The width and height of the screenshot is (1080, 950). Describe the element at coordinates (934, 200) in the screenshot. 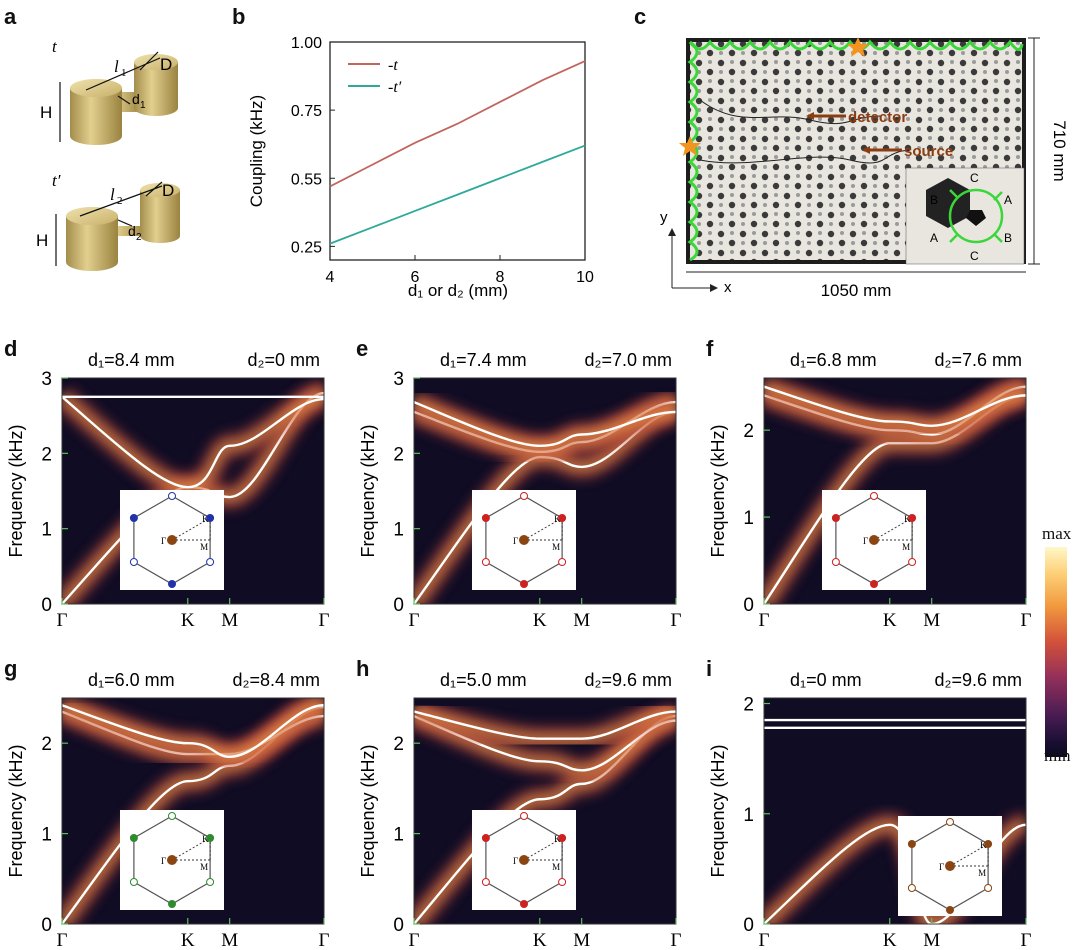

I see `inset-letter-2: B` at that location.